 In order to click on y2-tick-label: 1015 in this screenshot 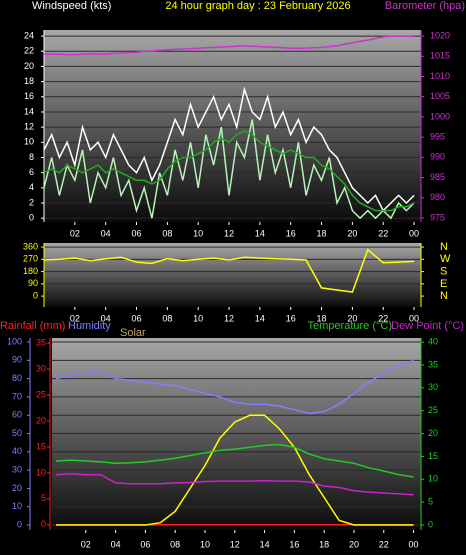, I will do `click(440, 56)`.